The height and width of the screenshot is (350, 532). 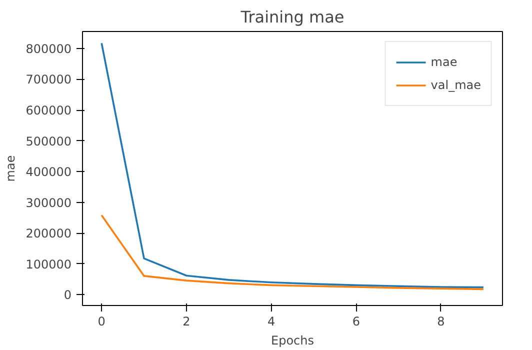 What do you see at coordinates (49, 203) in the screenshot?
I see `y-tick-label: 300000` at bounding box center [49, 203].